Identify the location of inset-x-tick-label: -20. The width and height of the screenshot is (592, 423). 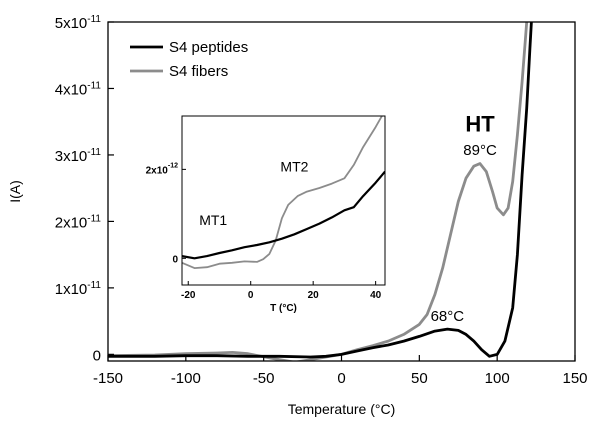
(188, 295).